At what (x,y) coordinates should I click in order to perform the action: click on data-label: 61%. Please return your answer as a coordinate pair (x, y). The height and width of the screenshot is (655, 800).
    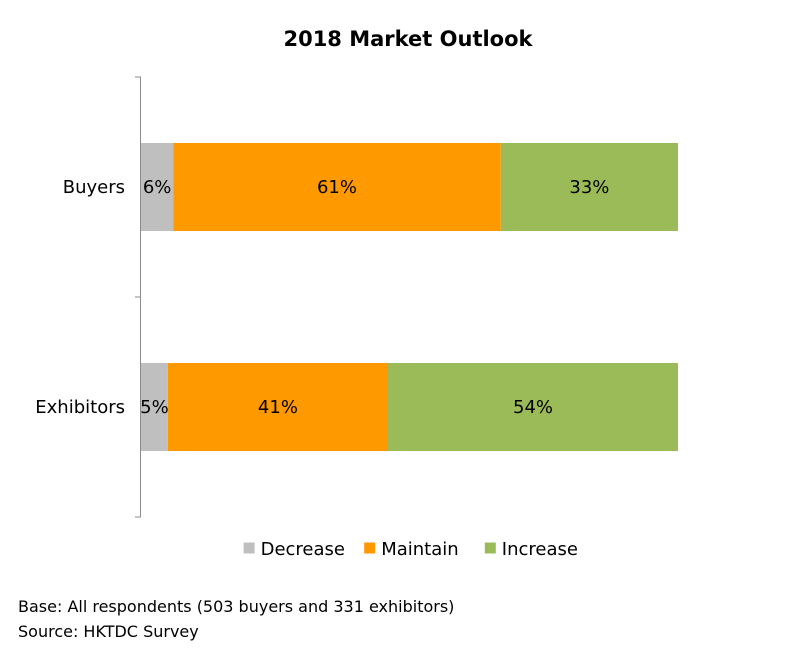
    Looking at the image, I should click on (337, 187).